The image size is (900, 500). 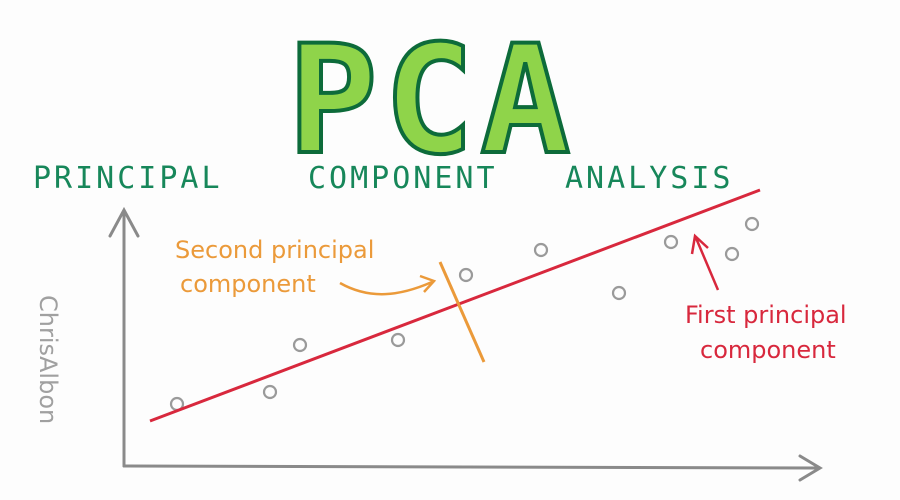 I want to click on second-component-line, so click(x=462, y=312).